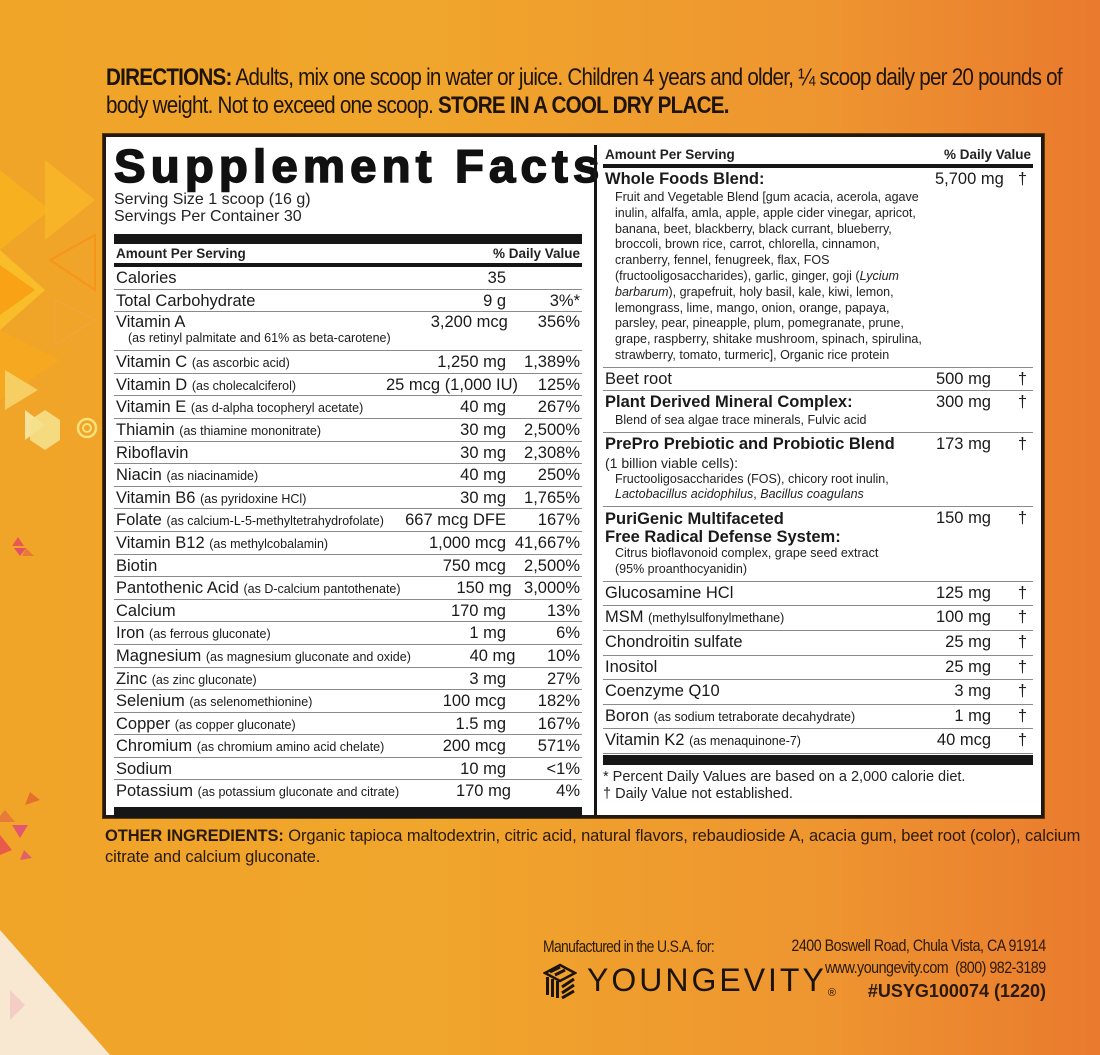  What do you see at coordinates (563, 610) in the screenshot?
I see `nutrient-daily-value: 13%` at bounding box center [563, 610].